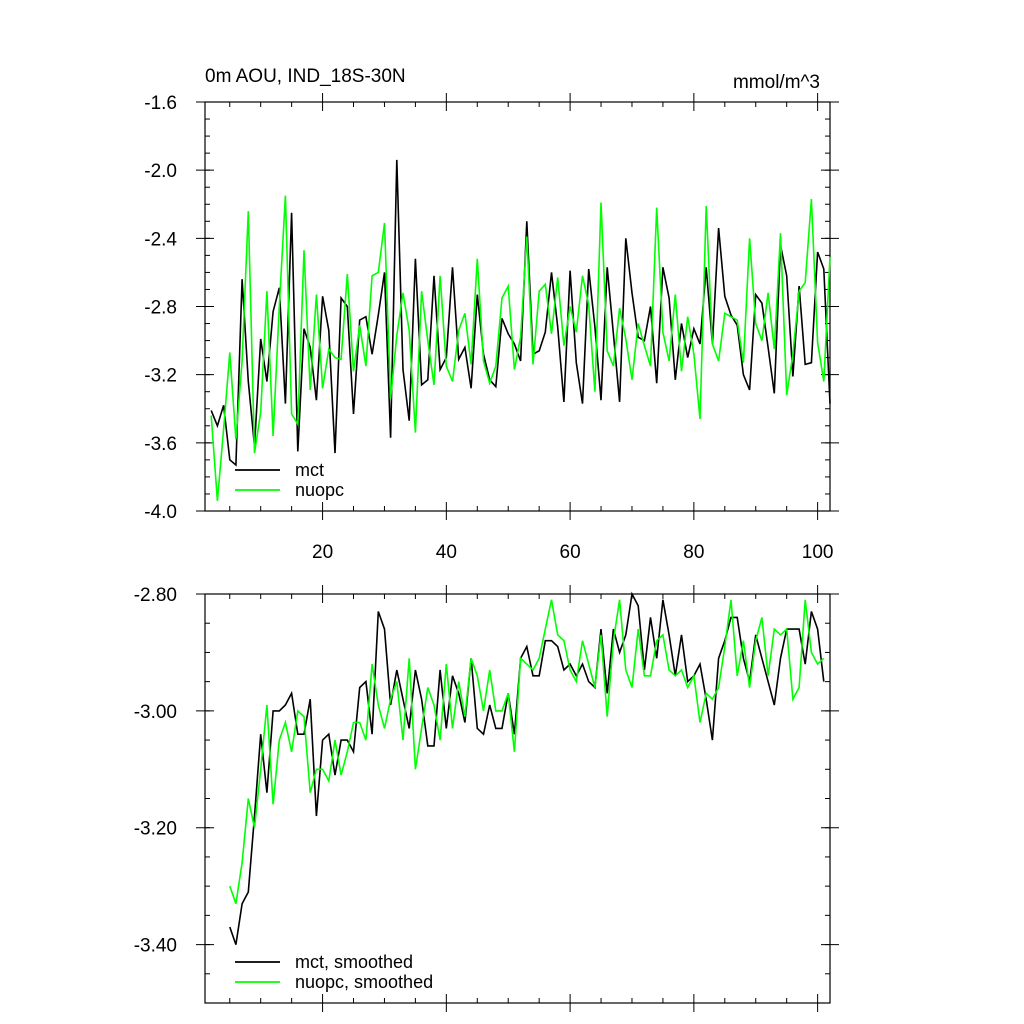 Image resolution: width=1024 pixels, height=1024 pixels. I want to click on top-panel-title: 0m AOU, IND_18S-30N, so click(305, 76).